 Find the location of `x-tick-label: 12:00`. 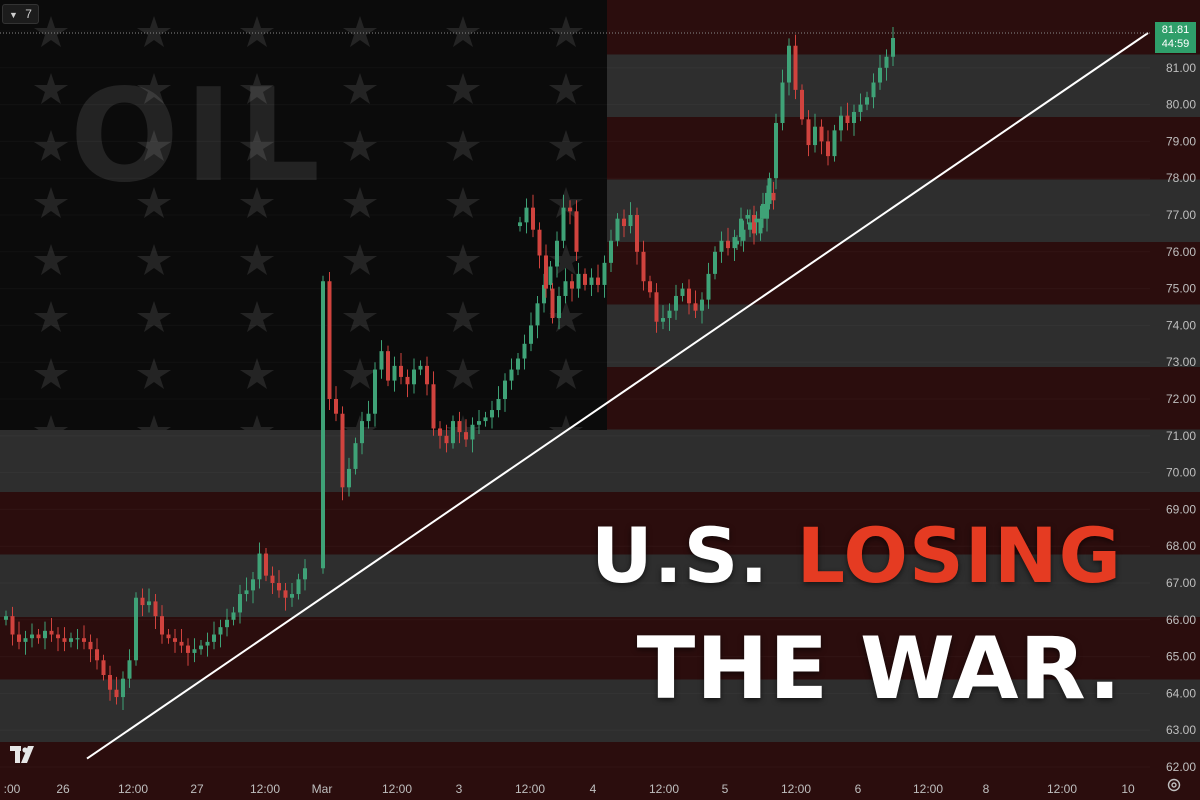

x-tick-label: 12:00 is located at coordinates (1062, 789).